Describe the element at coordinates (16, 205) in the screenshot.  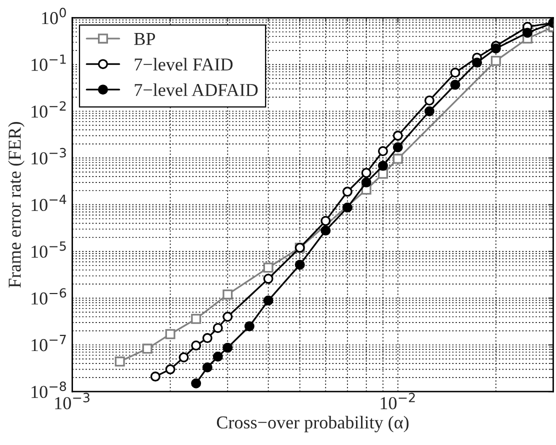
I see `y-axis-title: Frame error rate (FER)` at that location.